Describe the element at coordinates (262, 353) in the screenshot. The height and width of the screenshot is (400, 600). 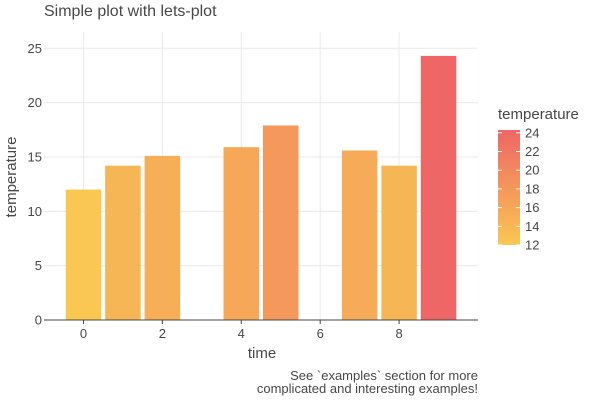
I see `x-axis-title: time` at that location.